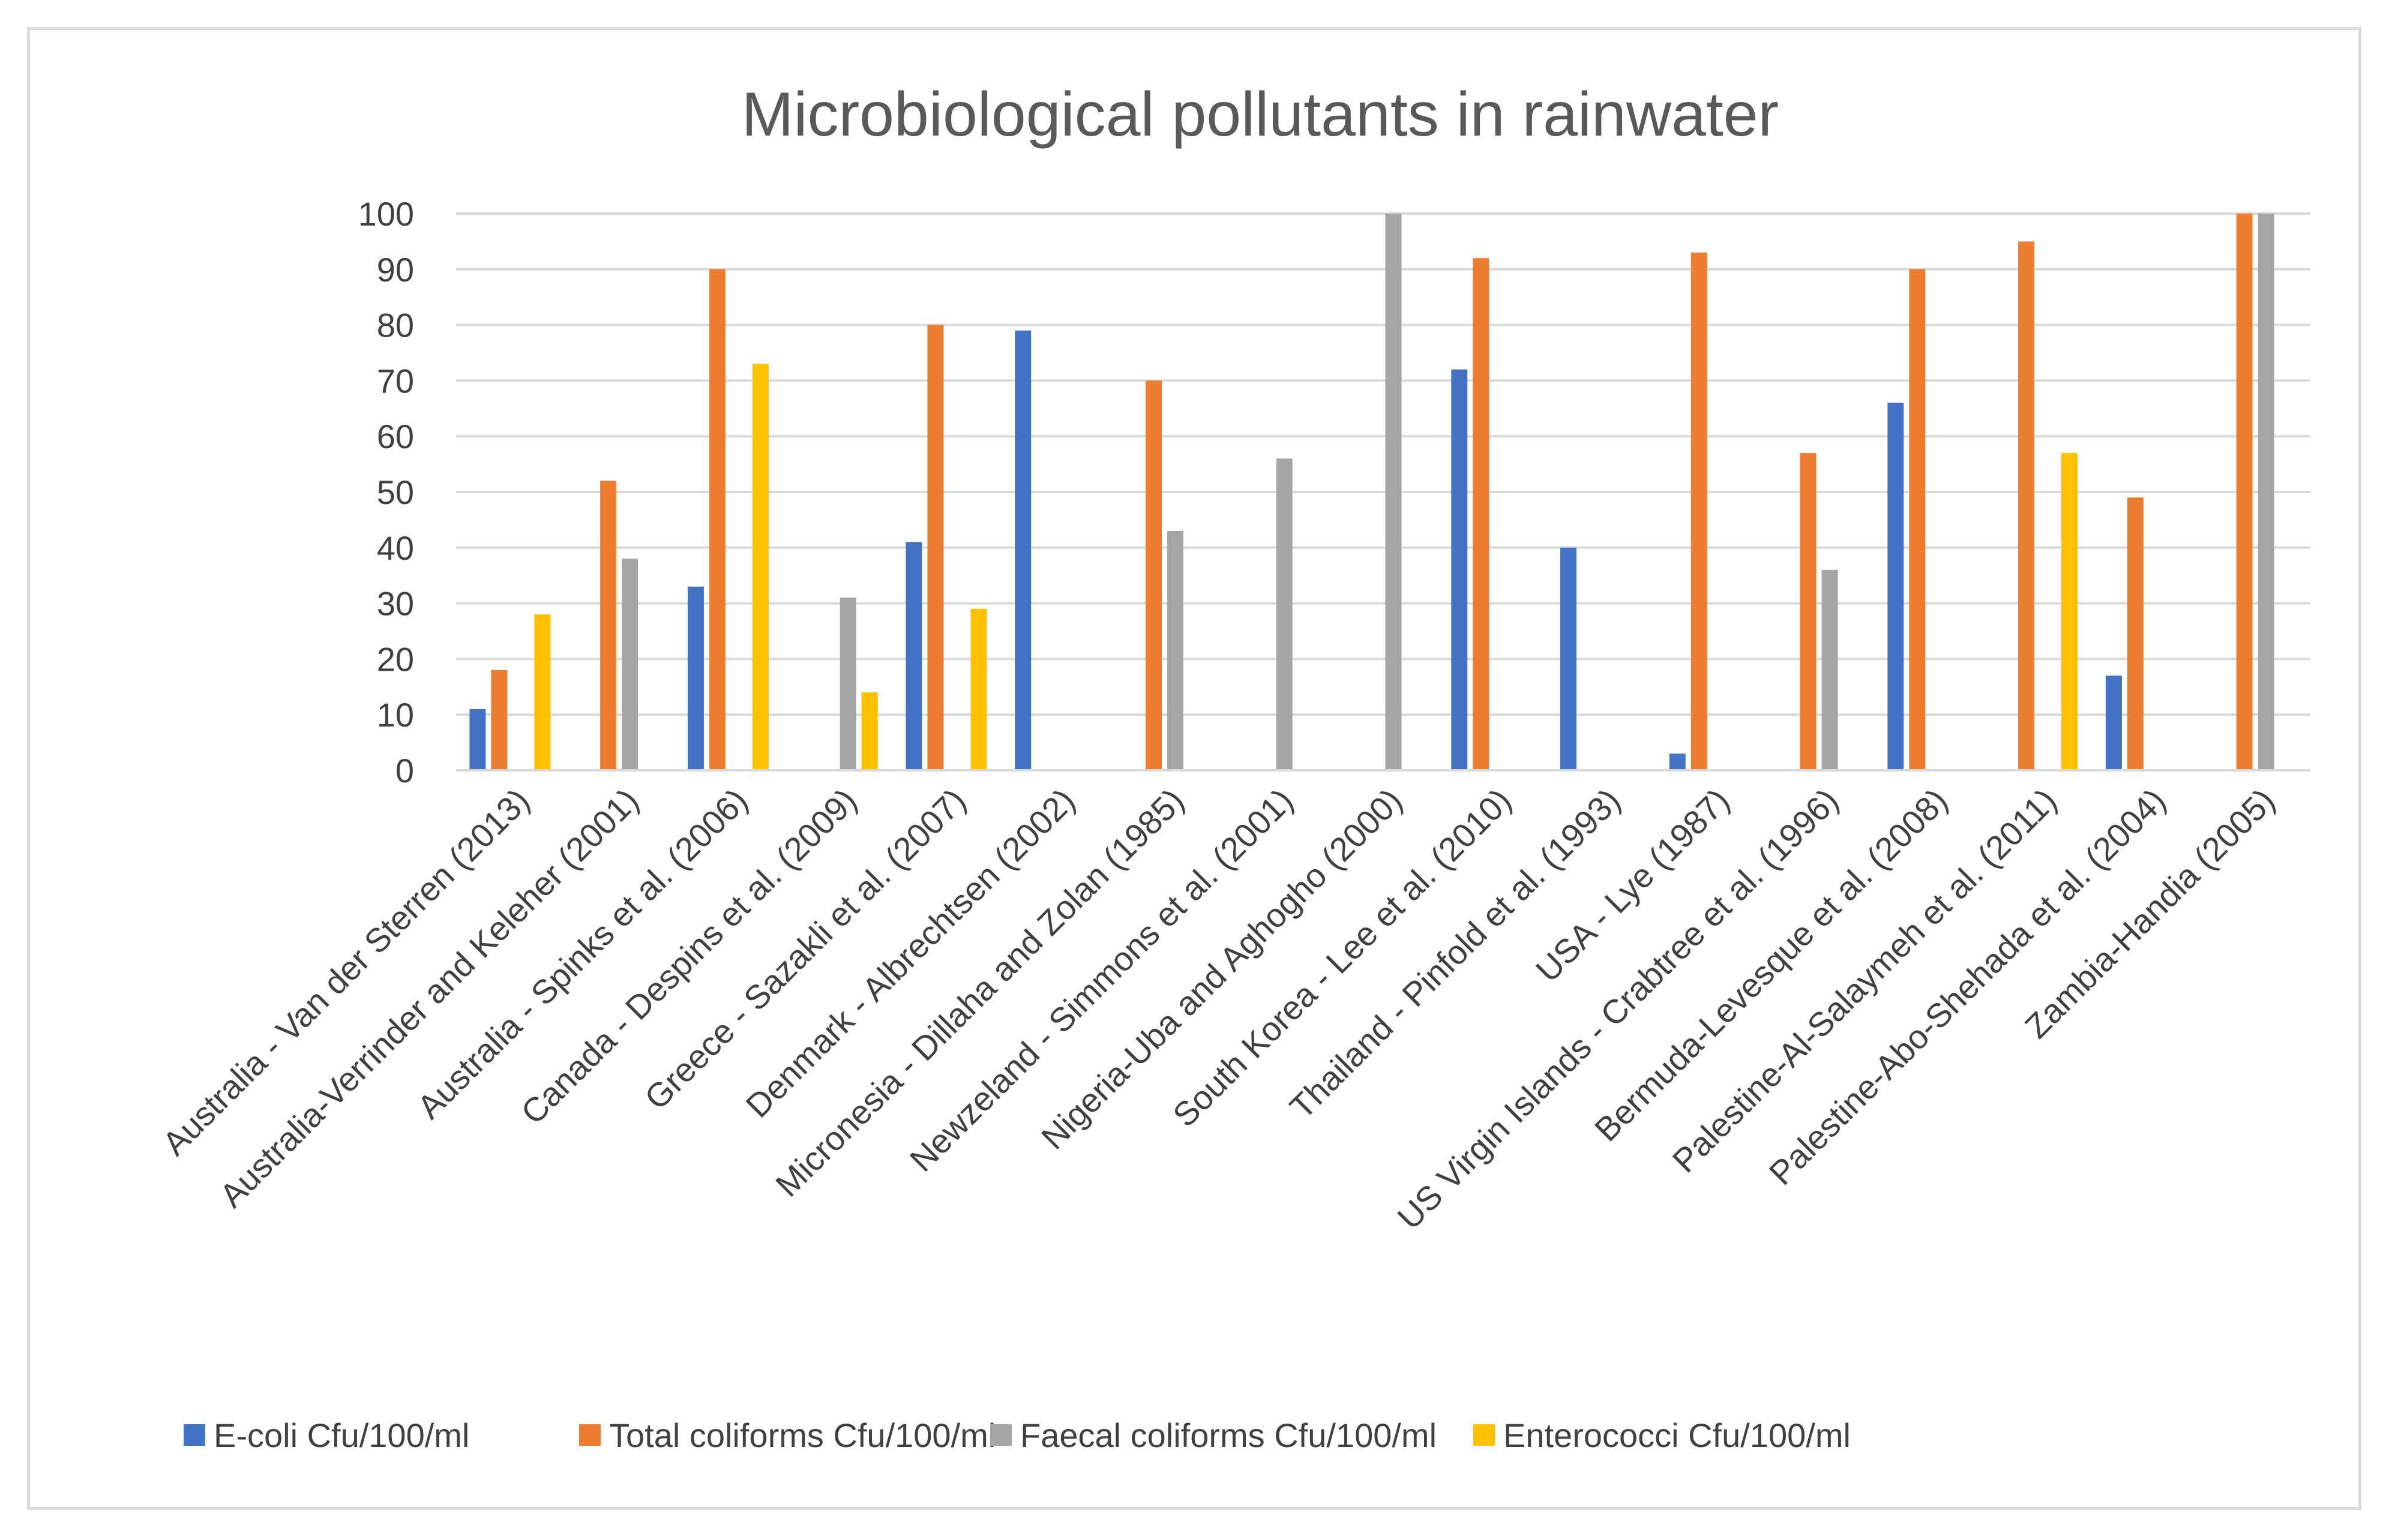  I want to click on category-label: Micronesia - Dillaha and Zolan (1985), so click(980, 992).